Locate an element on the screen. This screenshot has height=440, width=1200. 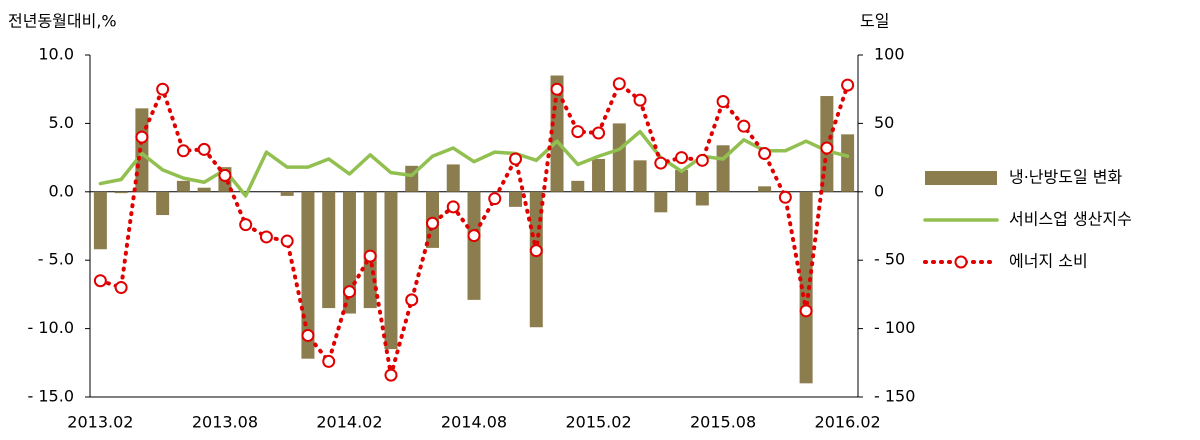
y2-tick-label: 0 is located at coordinates (879, 190).